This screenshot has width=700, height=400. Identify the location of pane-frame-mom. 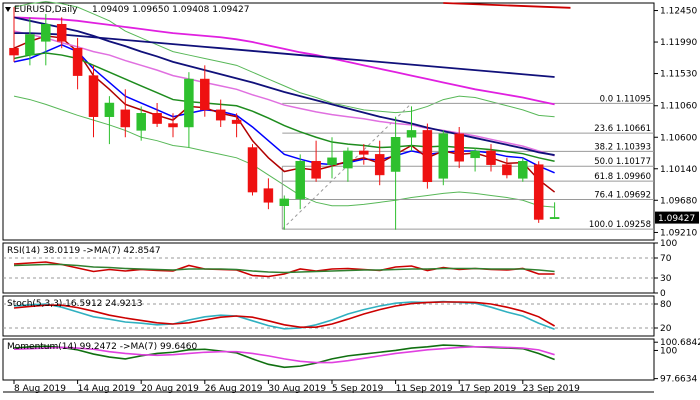
(328, 359).